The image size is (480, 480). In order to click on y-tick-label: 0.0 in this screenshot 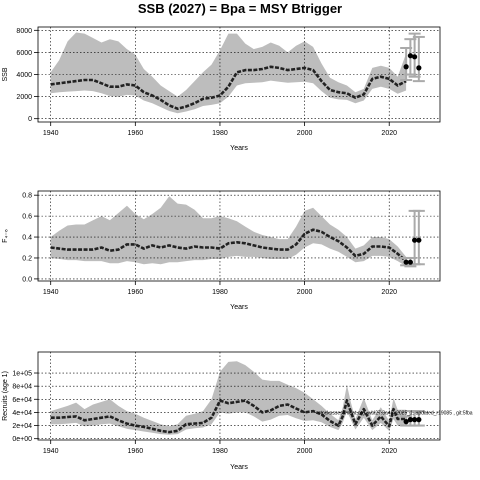, I will do `click(27, 279)`.